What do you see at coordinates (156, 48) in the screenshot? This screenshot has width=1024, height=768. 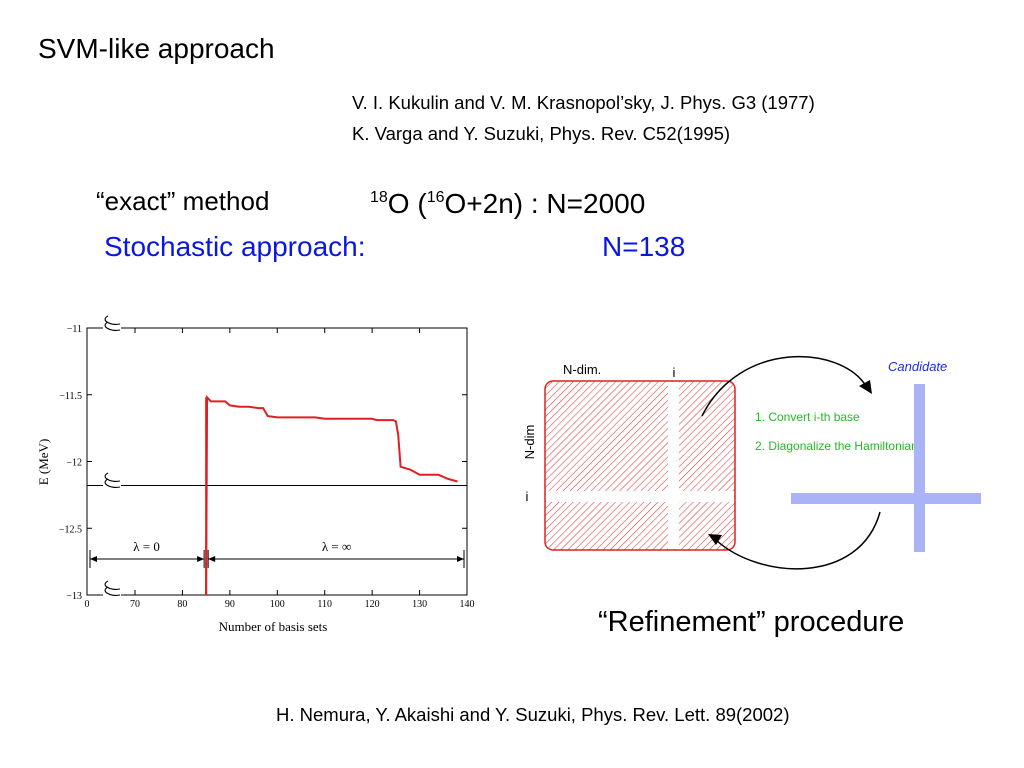 I see `slide-title: SVM-like approach` at bounding box center [156, 48].